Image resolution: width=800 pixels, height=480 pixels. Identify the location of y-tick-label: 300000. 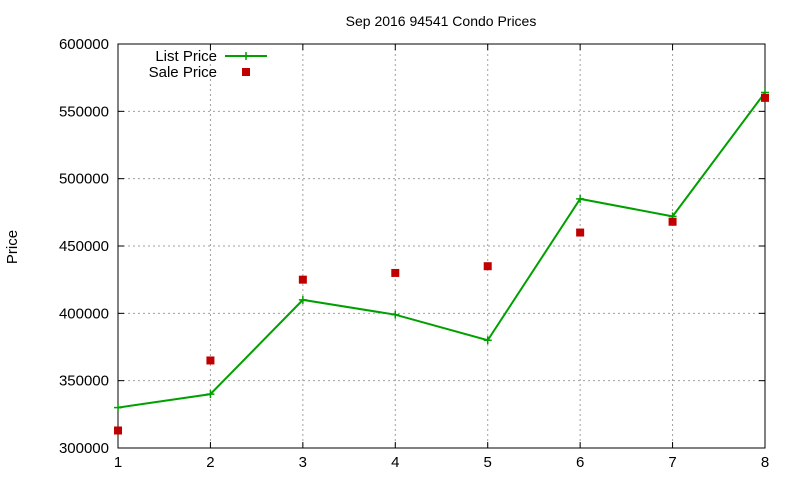
(84, 448).